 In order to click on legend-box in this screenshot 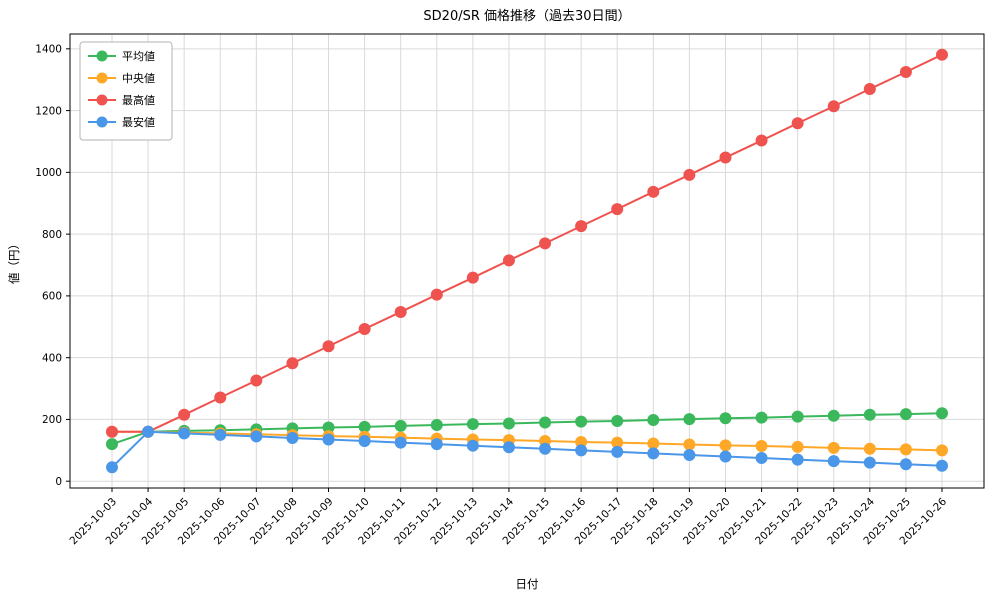, I will do `click(126, 91)`.